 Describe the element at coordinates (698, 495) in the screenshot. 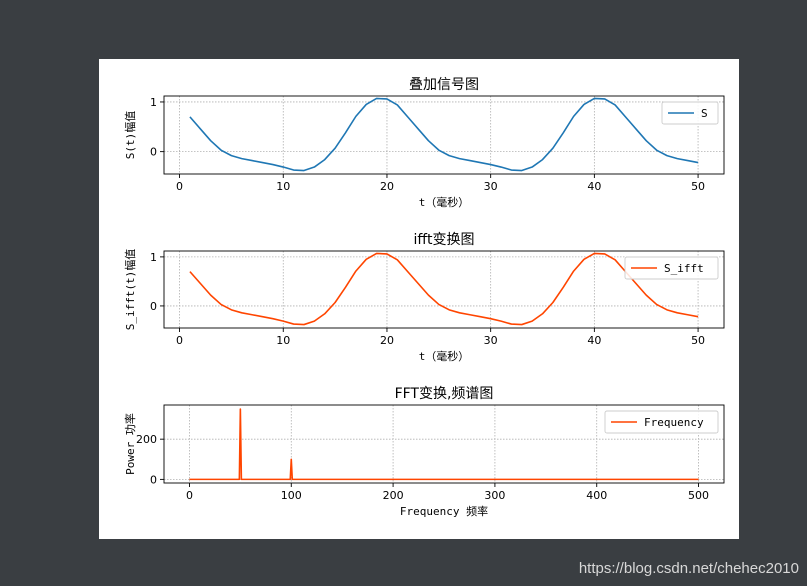

I see `x-tick-label: 500` at that location.